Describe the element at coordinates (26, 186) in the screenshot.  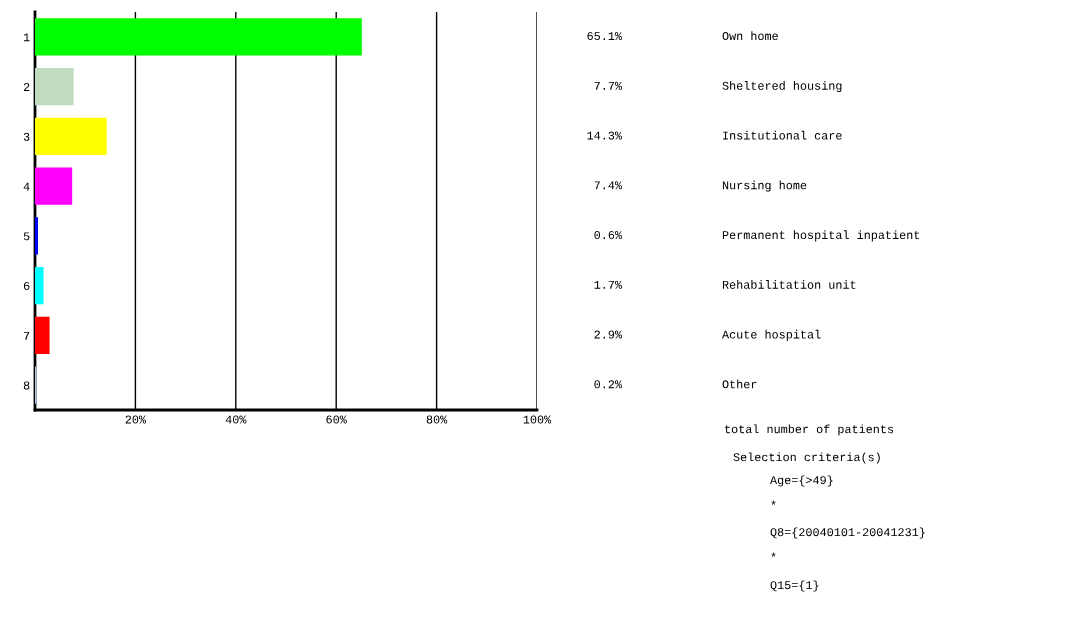
I see `y-tick-label: 4` at that location.